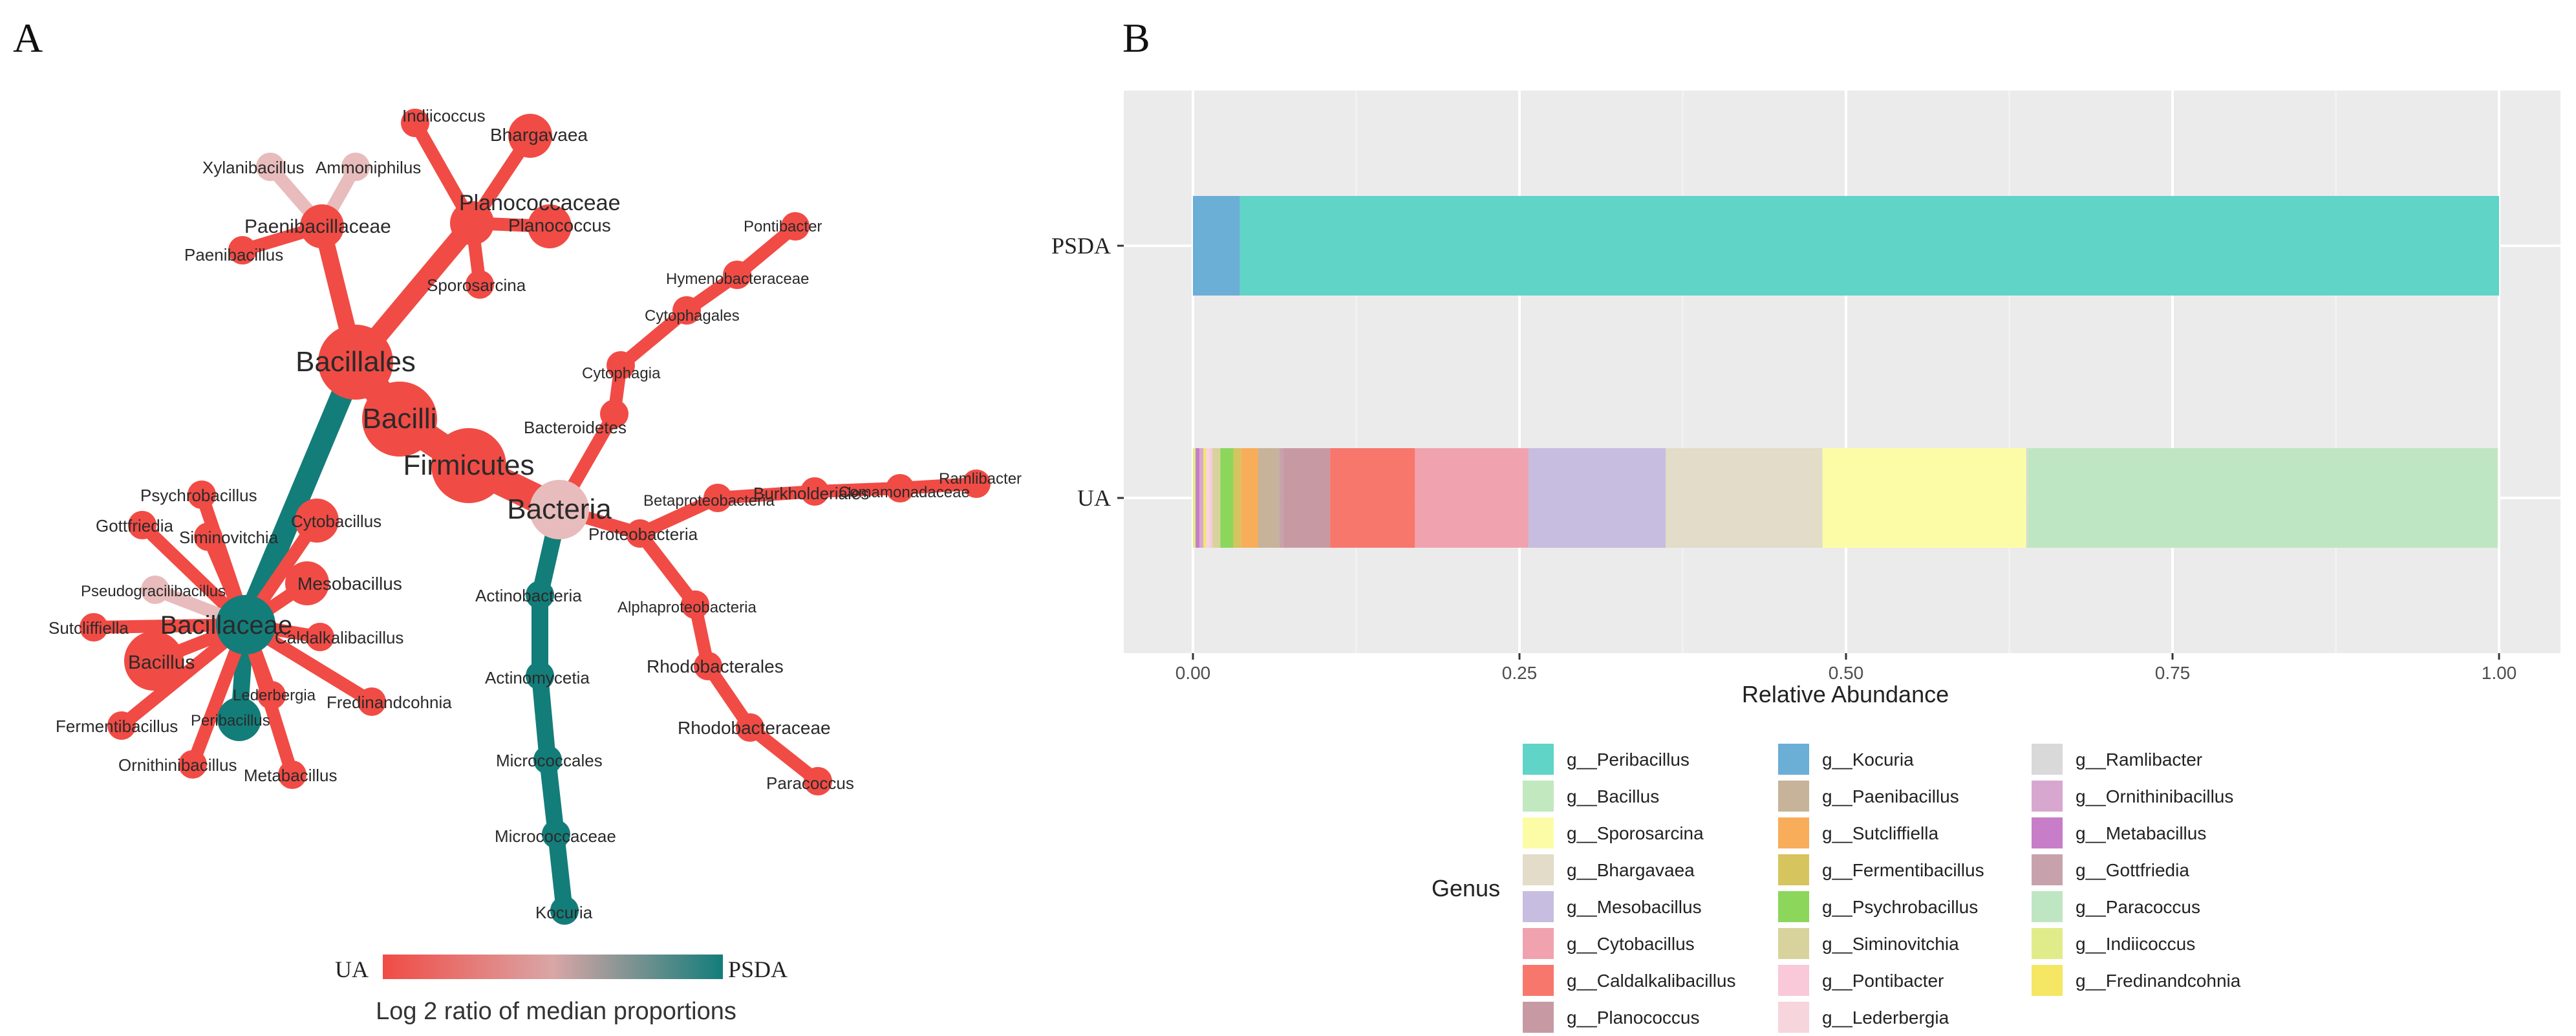  Describe the element at coordinates (540, 676) in the screenshot. I see `node-actinomycetia` at that location.